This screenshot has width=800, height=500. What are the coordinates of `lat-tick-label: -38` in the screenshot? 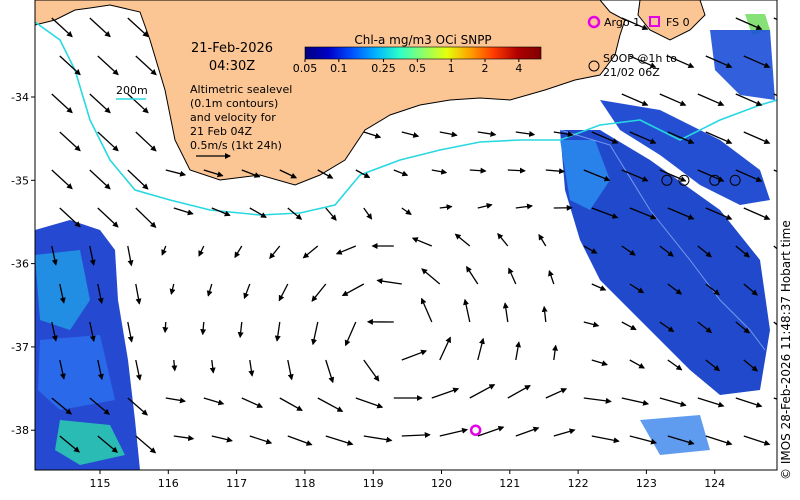 It's located at (20, 430).